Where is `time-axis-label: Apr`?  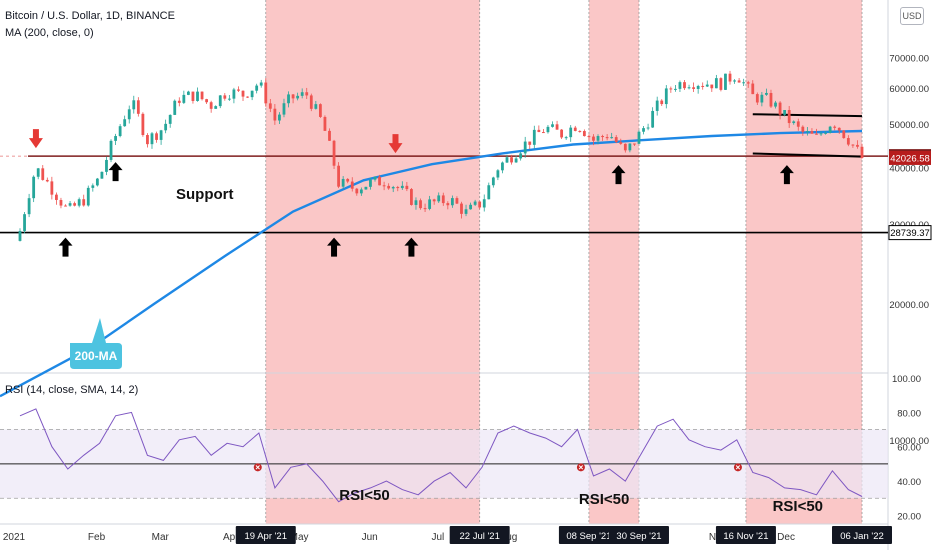 time-axis-label: Apr is located at coordinates (231, 537).